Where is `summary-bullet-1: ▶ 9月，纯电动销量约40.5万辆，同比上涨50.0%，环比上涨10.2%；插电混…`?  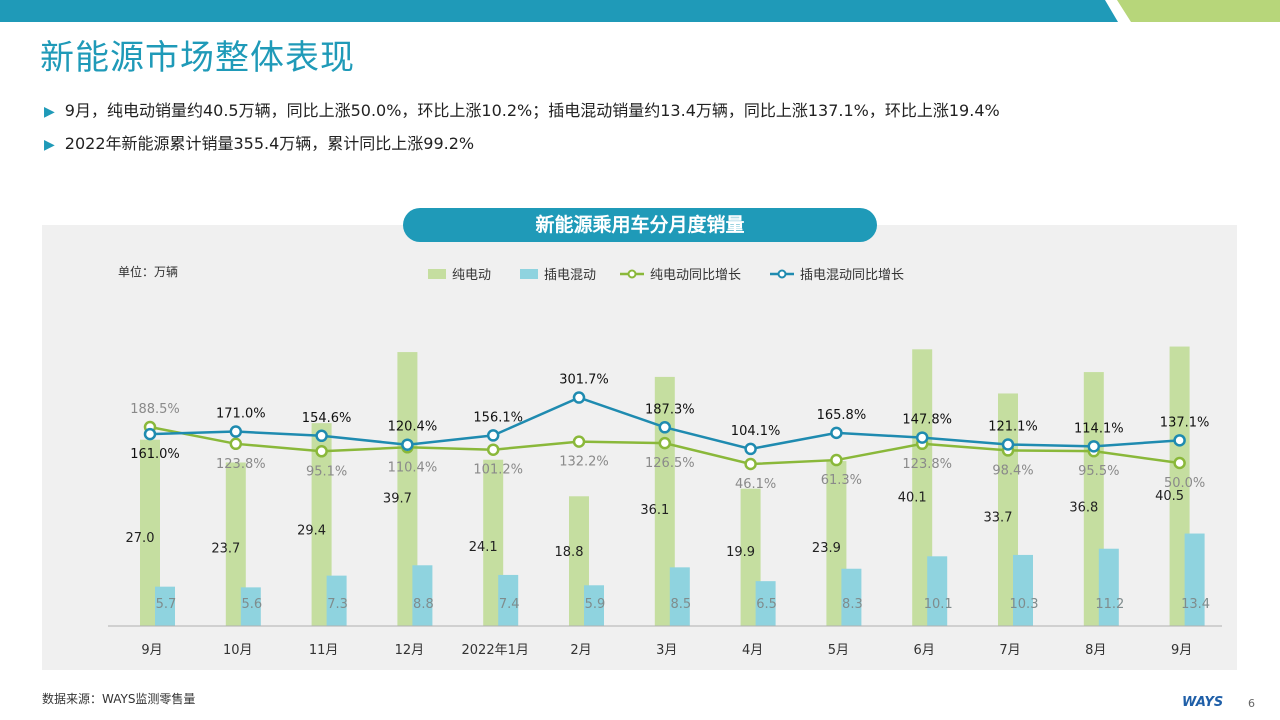
summary-bullet-1: ▶ 9月，纯电动销量约40.5万辆，同比上涨50.0%，环比上涨10.2%；插电混… is located at coordinates (522, 109).